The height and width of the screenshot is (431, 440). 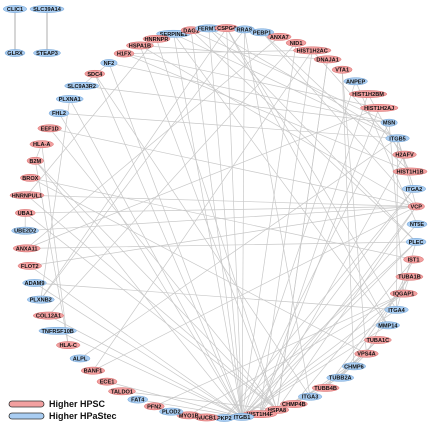 What do you see at coordinates (107, 381) in the screenshot?
I see `node-ece1: ECE1` at bounding box center [107, 381].